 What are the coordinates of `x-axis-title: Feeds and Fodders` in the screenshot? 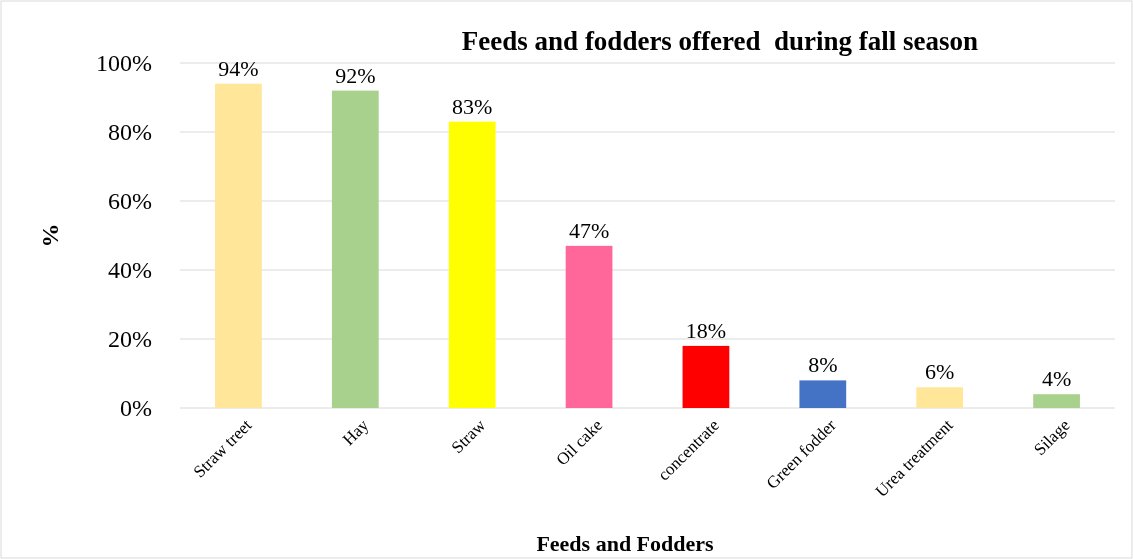 It's located at (625, 543).